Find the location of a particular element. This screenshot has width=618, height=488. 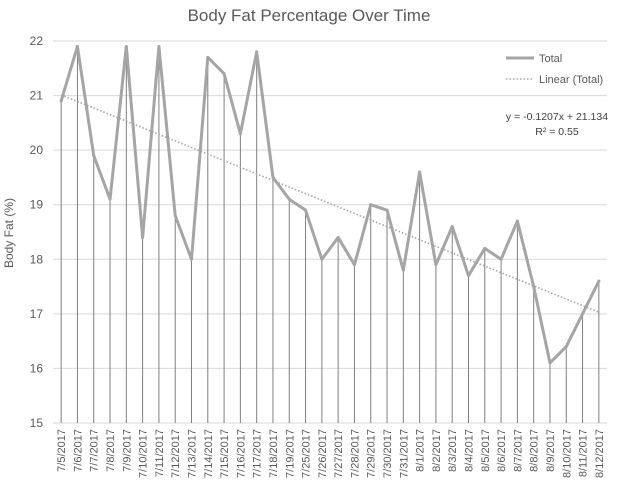

x-tick-label: 8/6/2017 is located at coordinates (502, 450).